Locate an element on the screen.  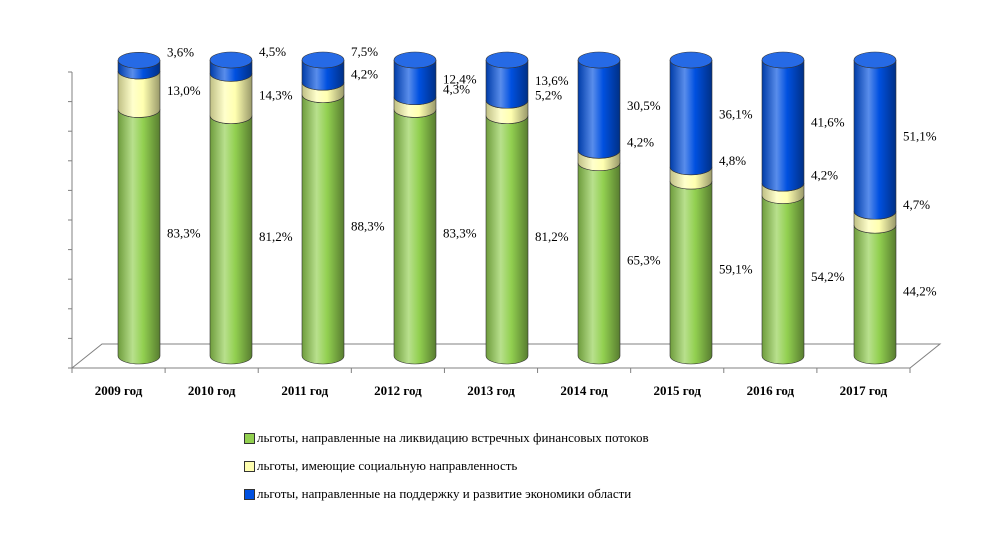
data-label-series-3-2013-год: 13,6% is located at coordinates (552, 80).